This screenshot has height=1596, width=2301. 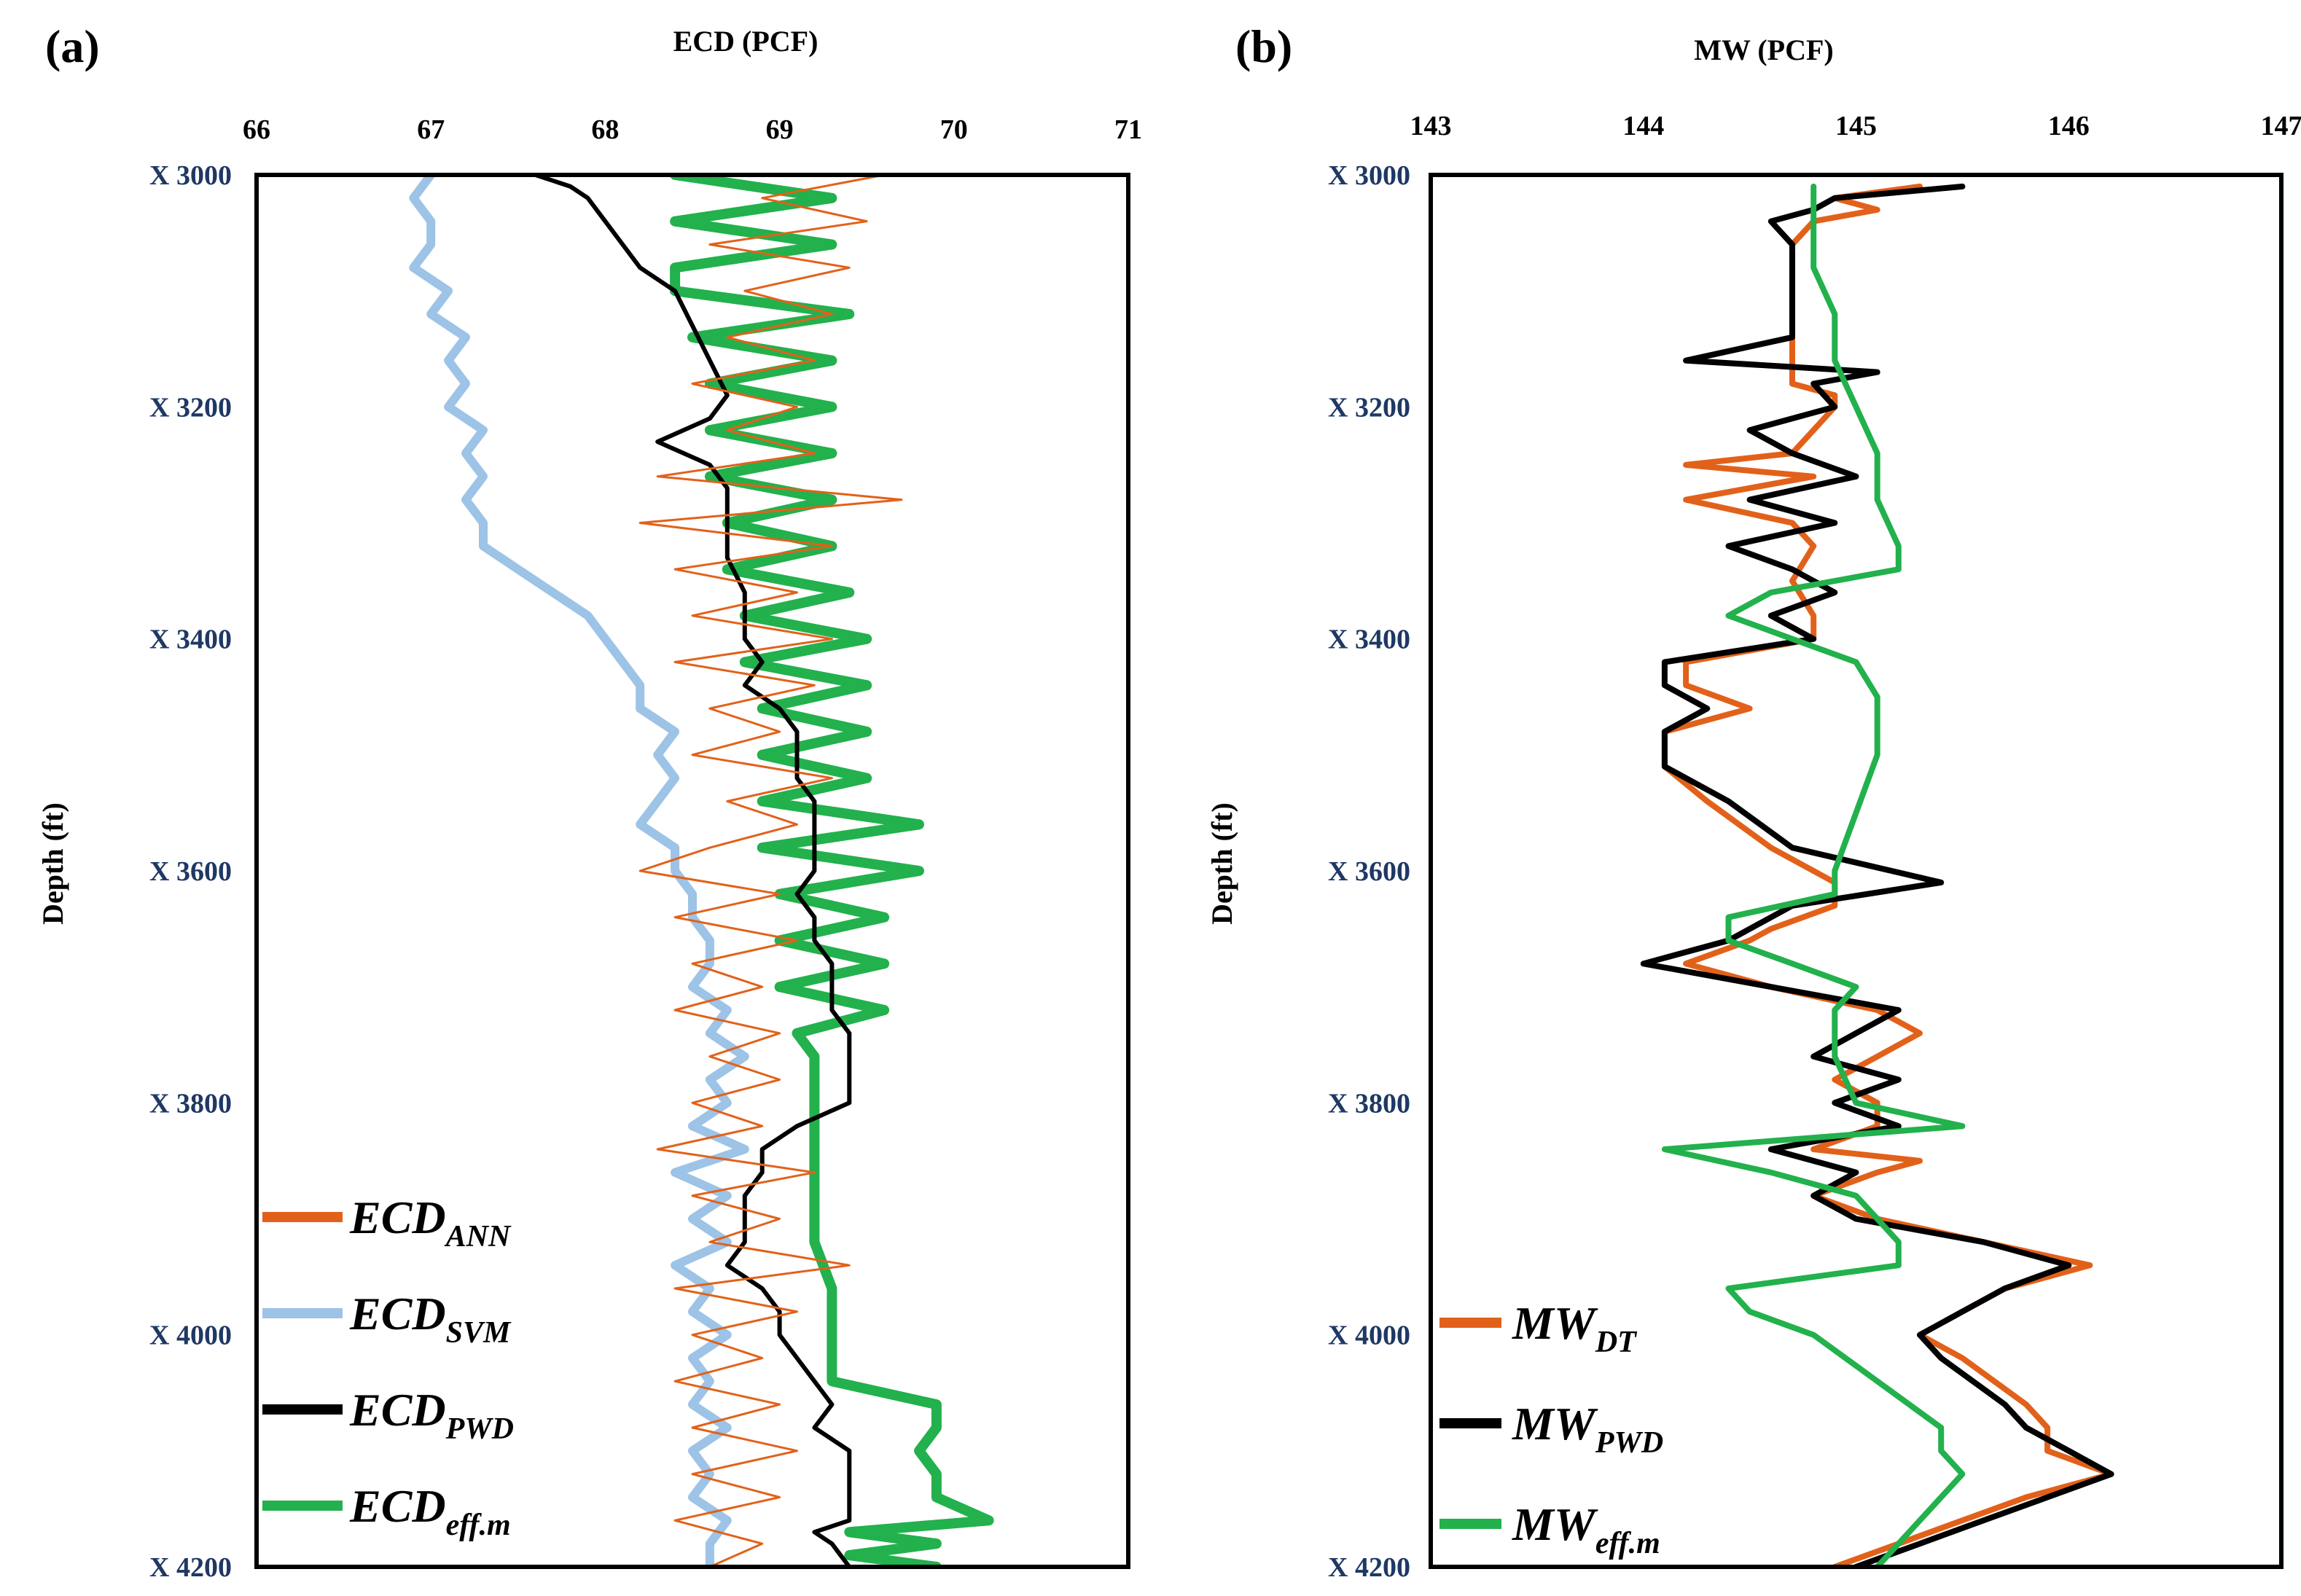 I want to click on legend-label: ECDeff.m, so click(x=430, y=1511).